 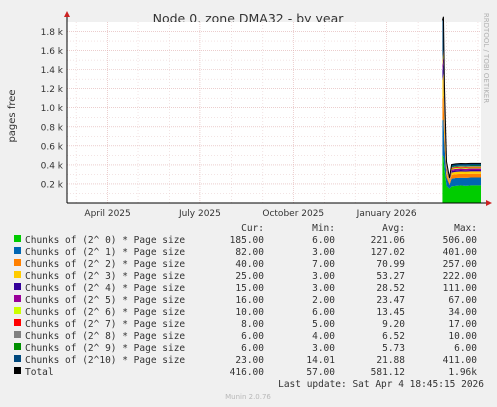 I want to click on legend-label: Chunks of (2^ 0) * Page size, so click(x=105, y=240).